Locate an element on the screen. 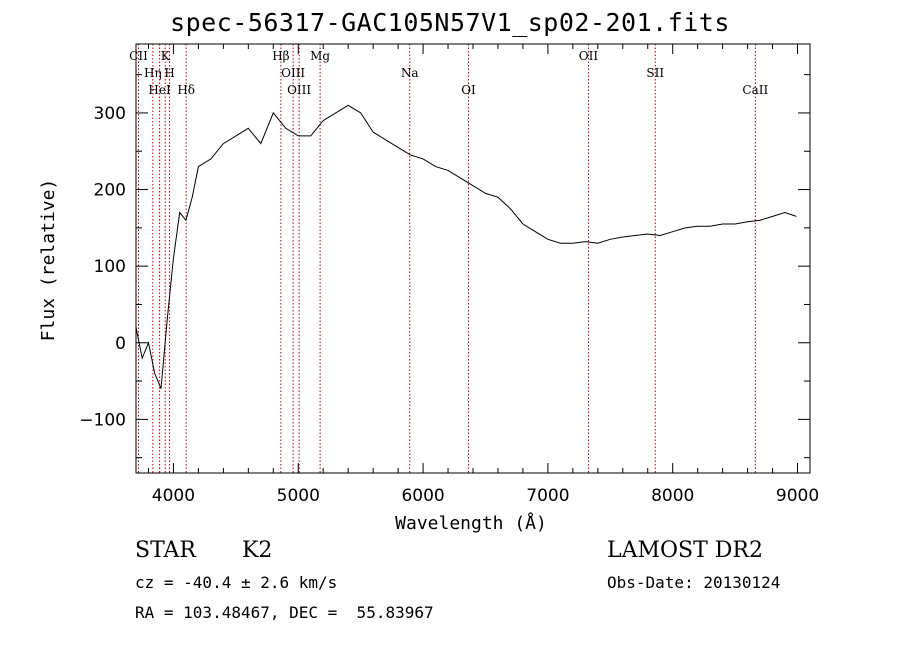  line-marker-label: CII is located at coordinates (138, 56).